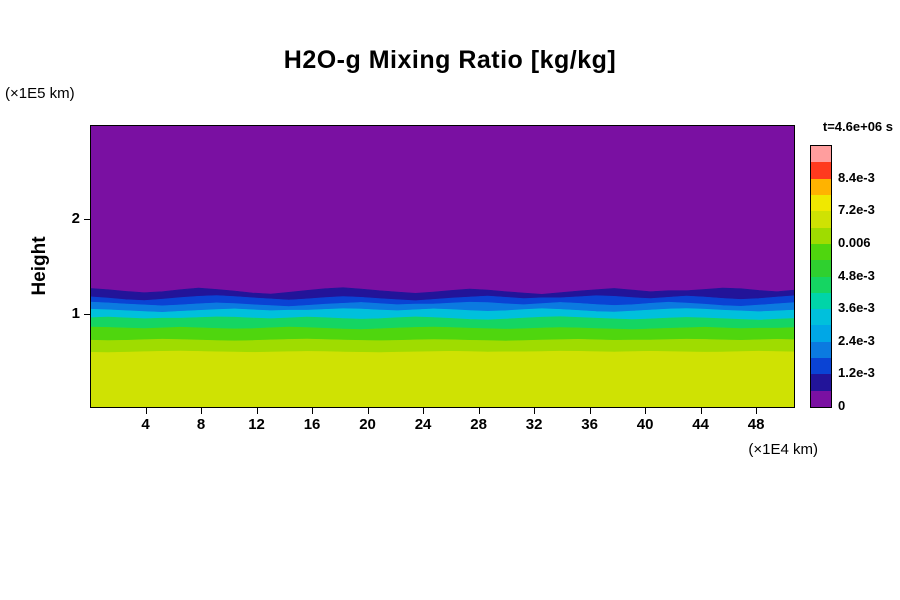 The image size is (900, 600). Describe the element at coordinates (256, 424) in the screenshot. I see `x-tick-label: 12` at that location.